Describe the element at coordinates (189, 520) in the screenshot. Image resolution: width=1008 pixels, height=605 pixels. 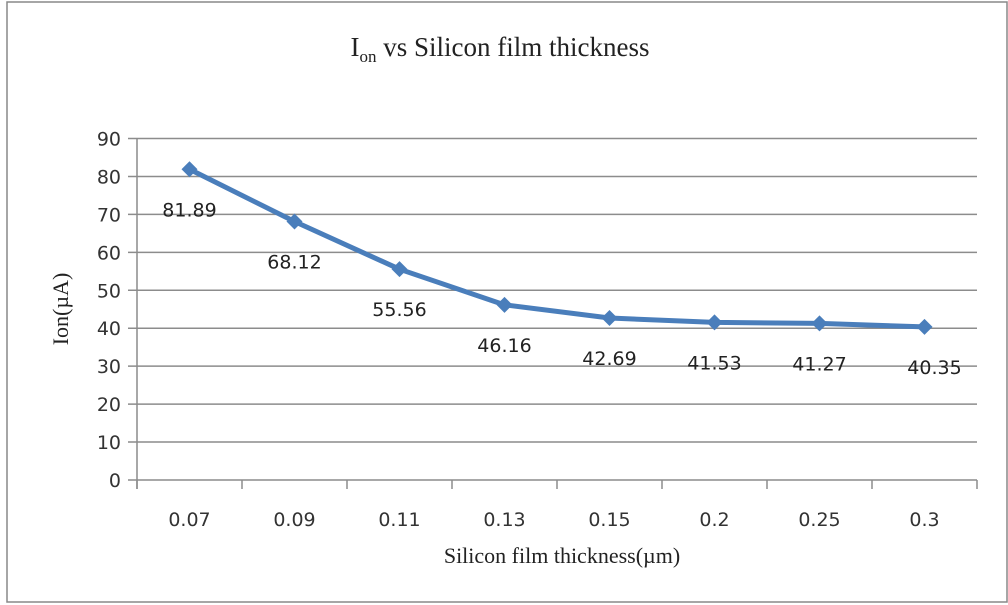
I see `x-tick-label: 0.07` at that location.